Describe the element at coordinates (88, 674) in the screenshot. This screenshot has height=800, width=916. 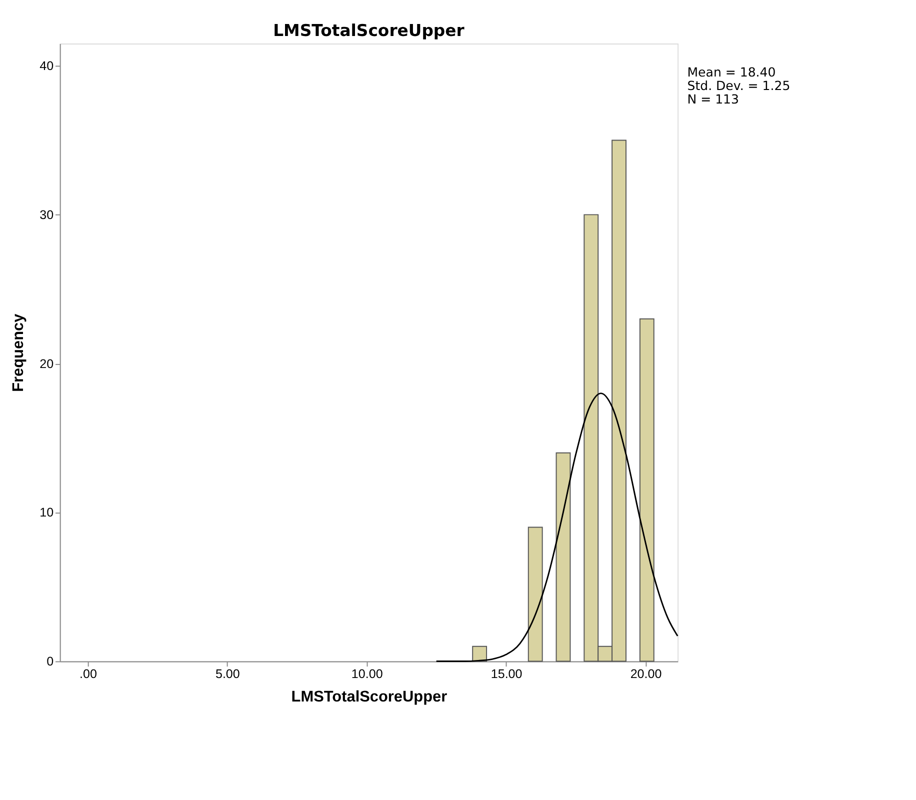
I see `x-tick-label: .00` at that location.